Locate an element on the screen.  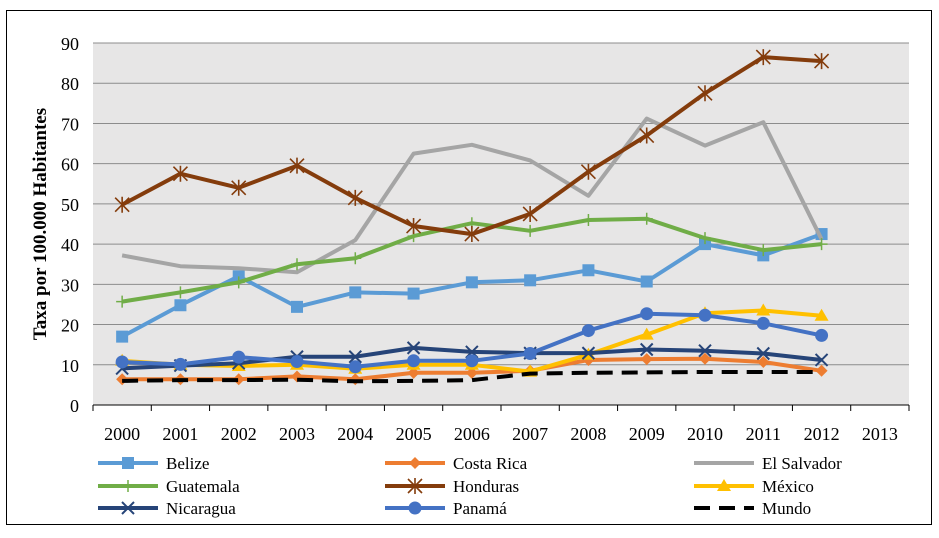
x-tick-label: 2012 is located at coordinates (822, 434).